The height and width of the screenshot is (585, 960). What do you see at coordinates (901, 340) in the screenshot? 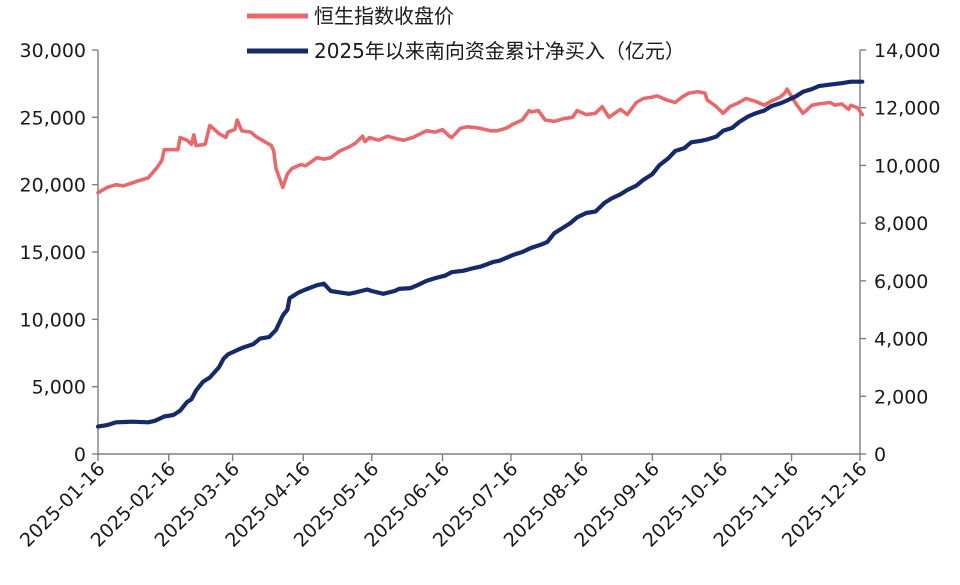
I see `y-right-tick-label: 4,000` at bounding box center [901, 340].